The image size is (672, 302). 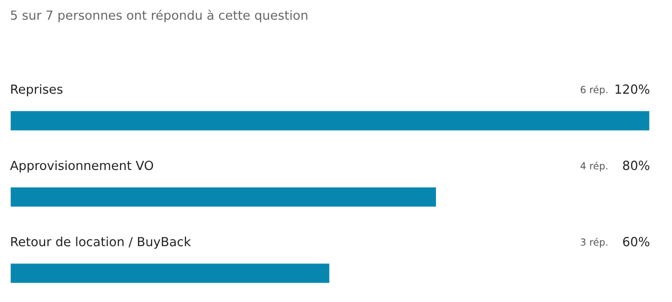 What do you see at coordinates (82, 166) in the screenshot?
I see `y-tick-label: Approvisionnement VO` at bounding box center [82, 166].